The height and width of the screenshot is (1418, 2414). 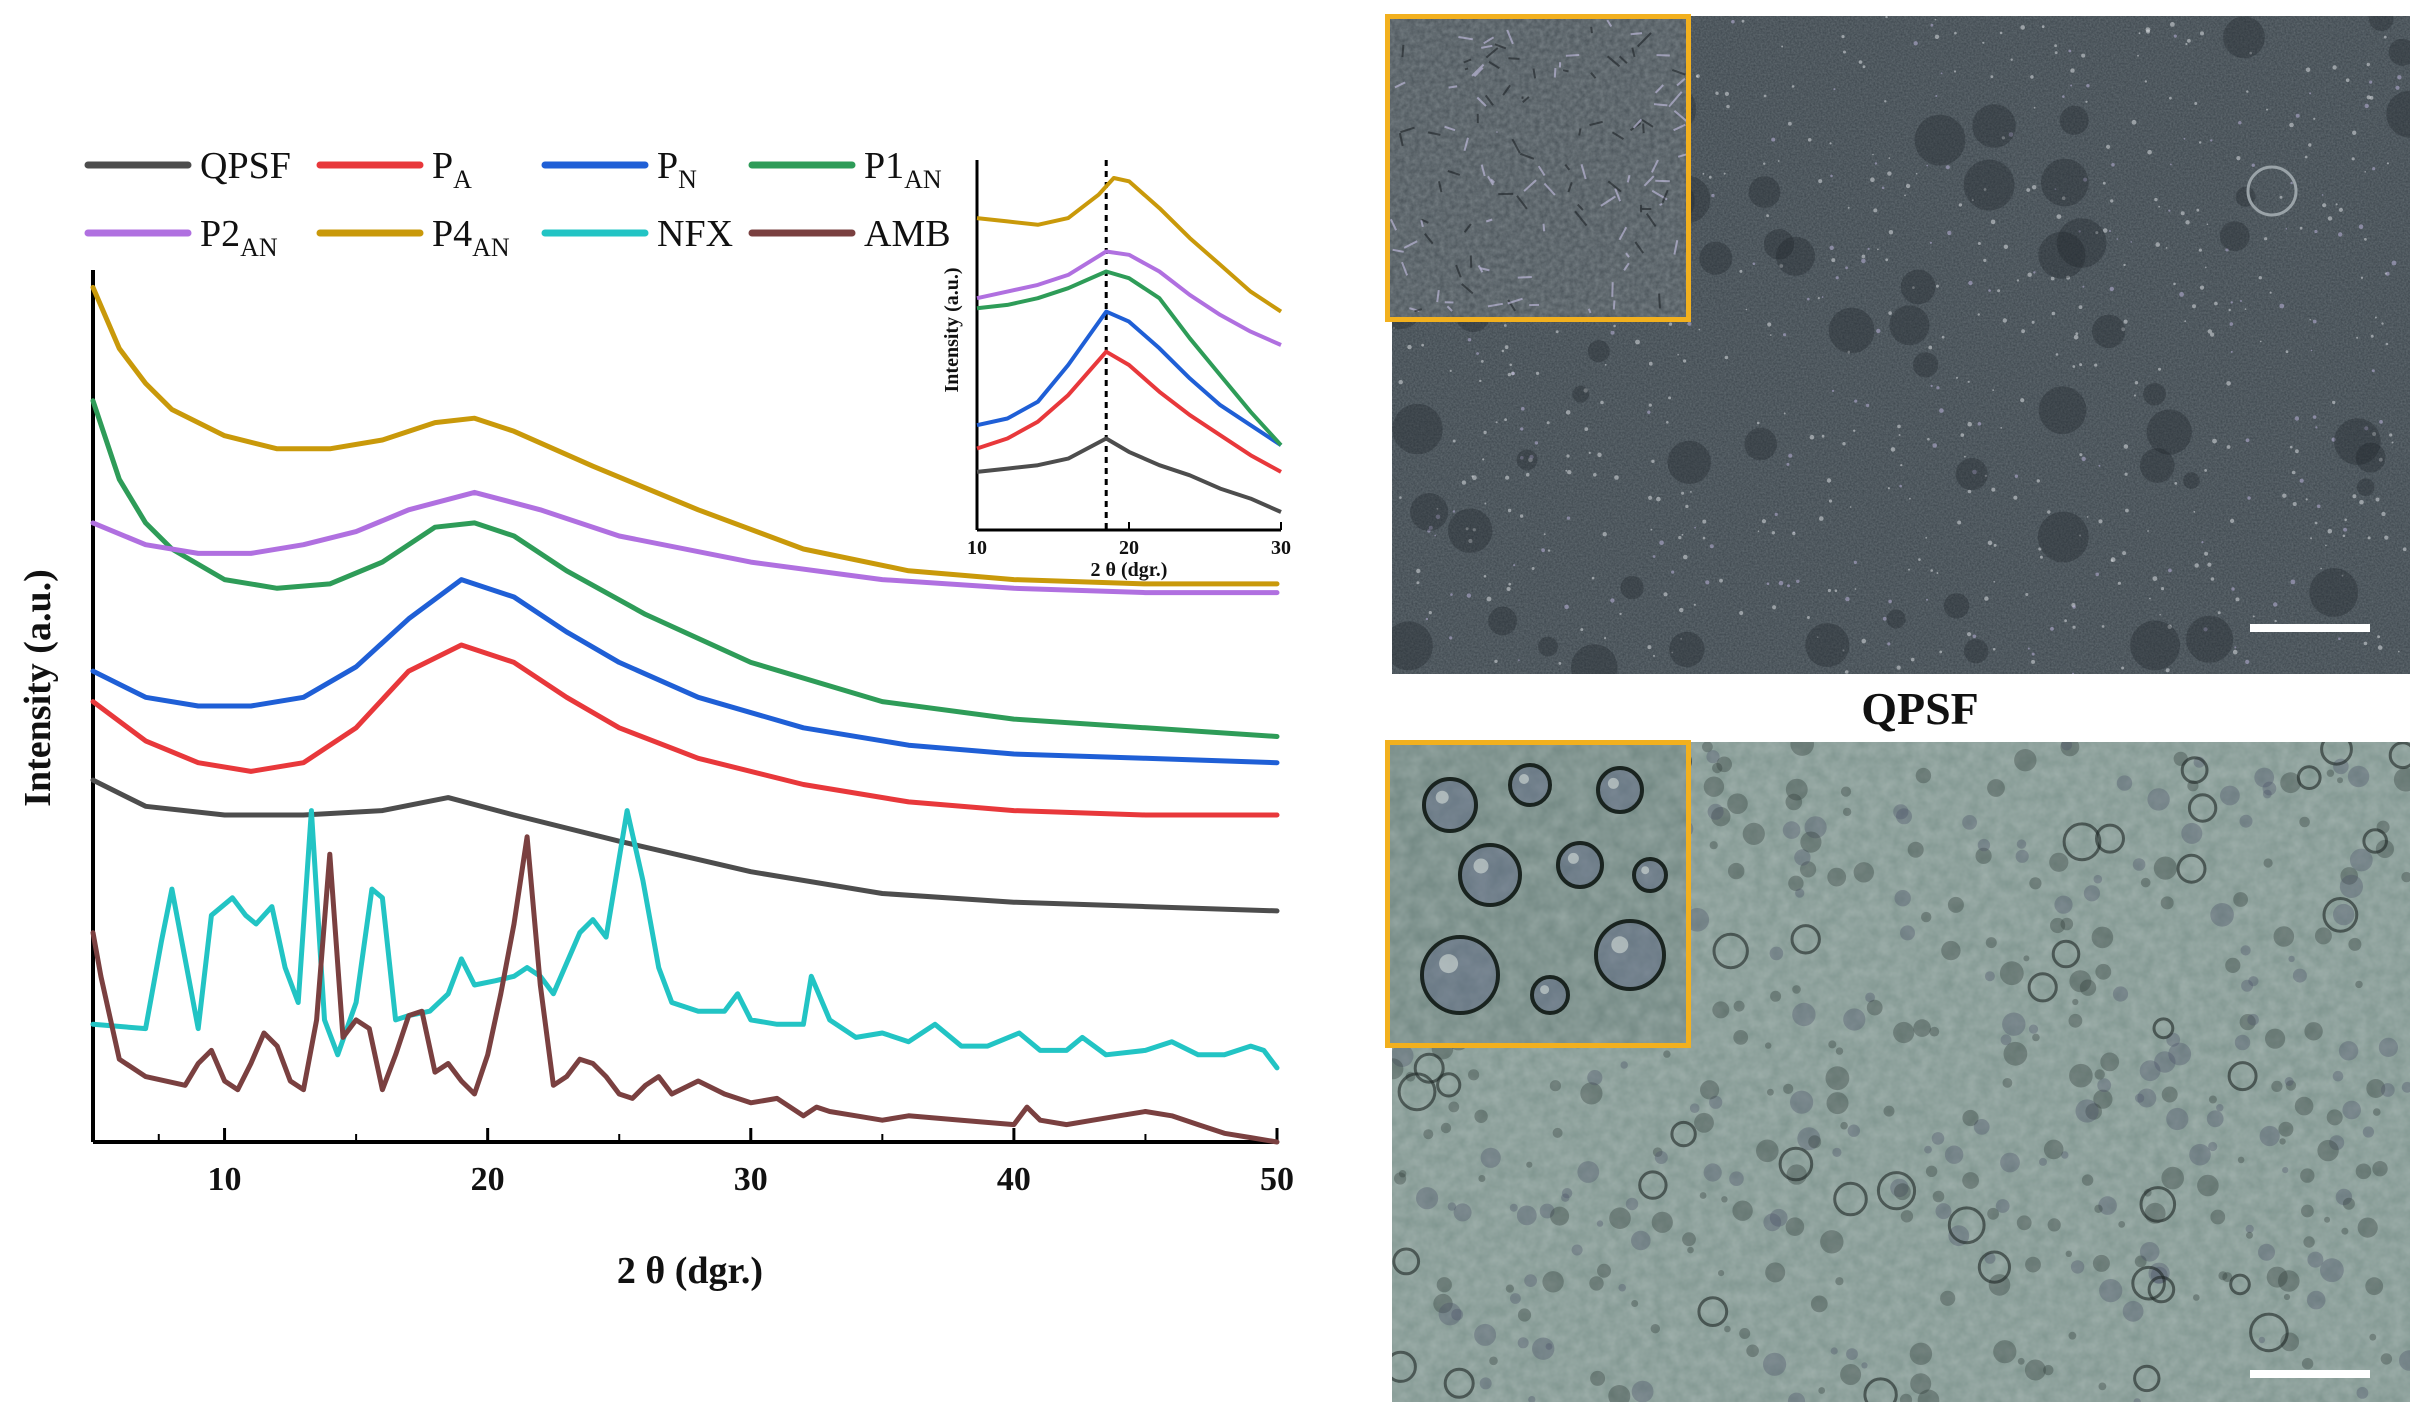 What do you see at coordinates (685, 730) in the screenshot?
I see `series-line-pa` at bounding box center [685, 730].